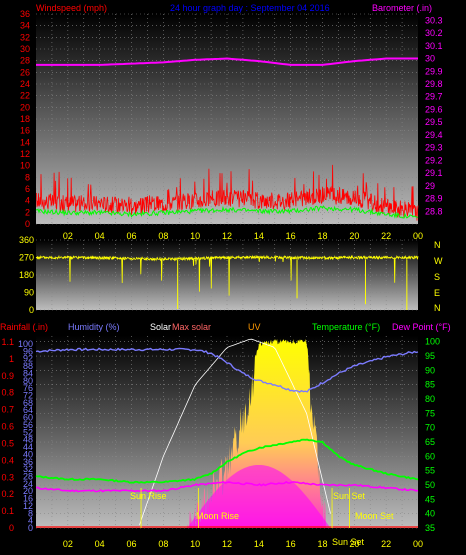 The height and width of the screenshot is (555, 466). Describe the element at coordinates (27, 224) in the screenshot. I see `wind-tick-label: 0` at that location.